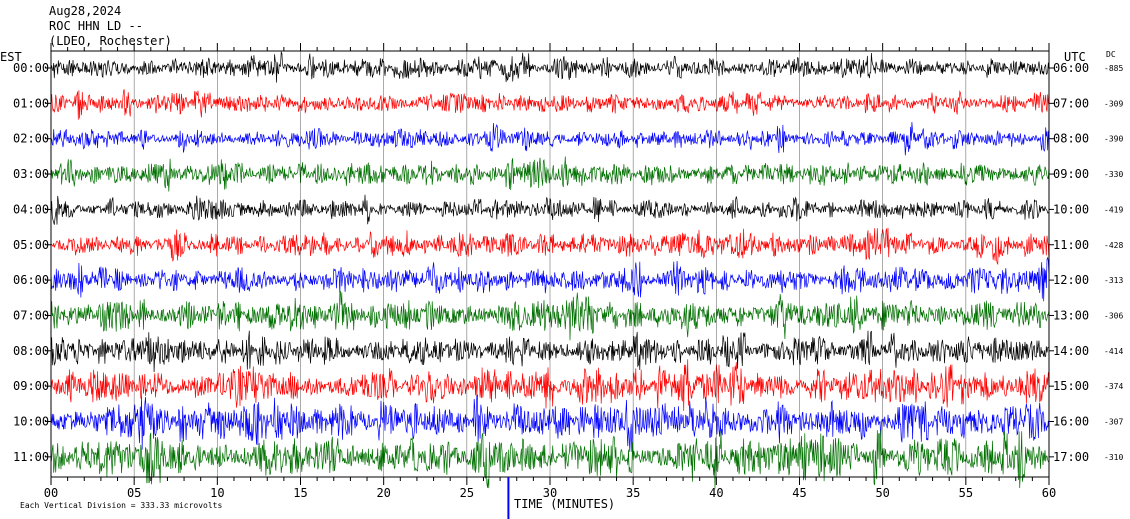 The width and height of the screenshot is (1130, 519). What do you see at coordinates (11, 57) in the screenshot?
I see `left-timezone-label: EST` at bounding box center [11, 57].